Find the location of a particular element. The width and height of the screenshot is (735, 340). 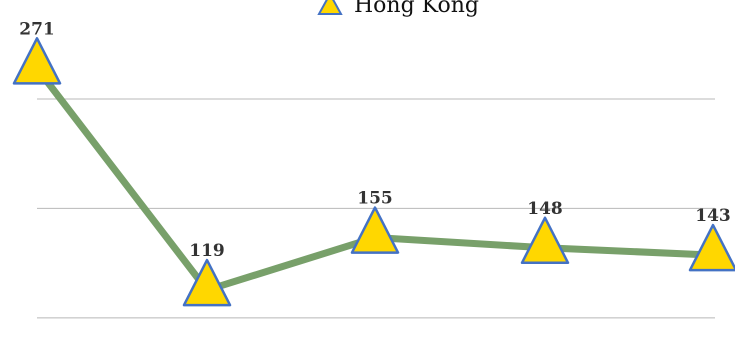

data-label-4: 143 is located at coordinates (713, 216).